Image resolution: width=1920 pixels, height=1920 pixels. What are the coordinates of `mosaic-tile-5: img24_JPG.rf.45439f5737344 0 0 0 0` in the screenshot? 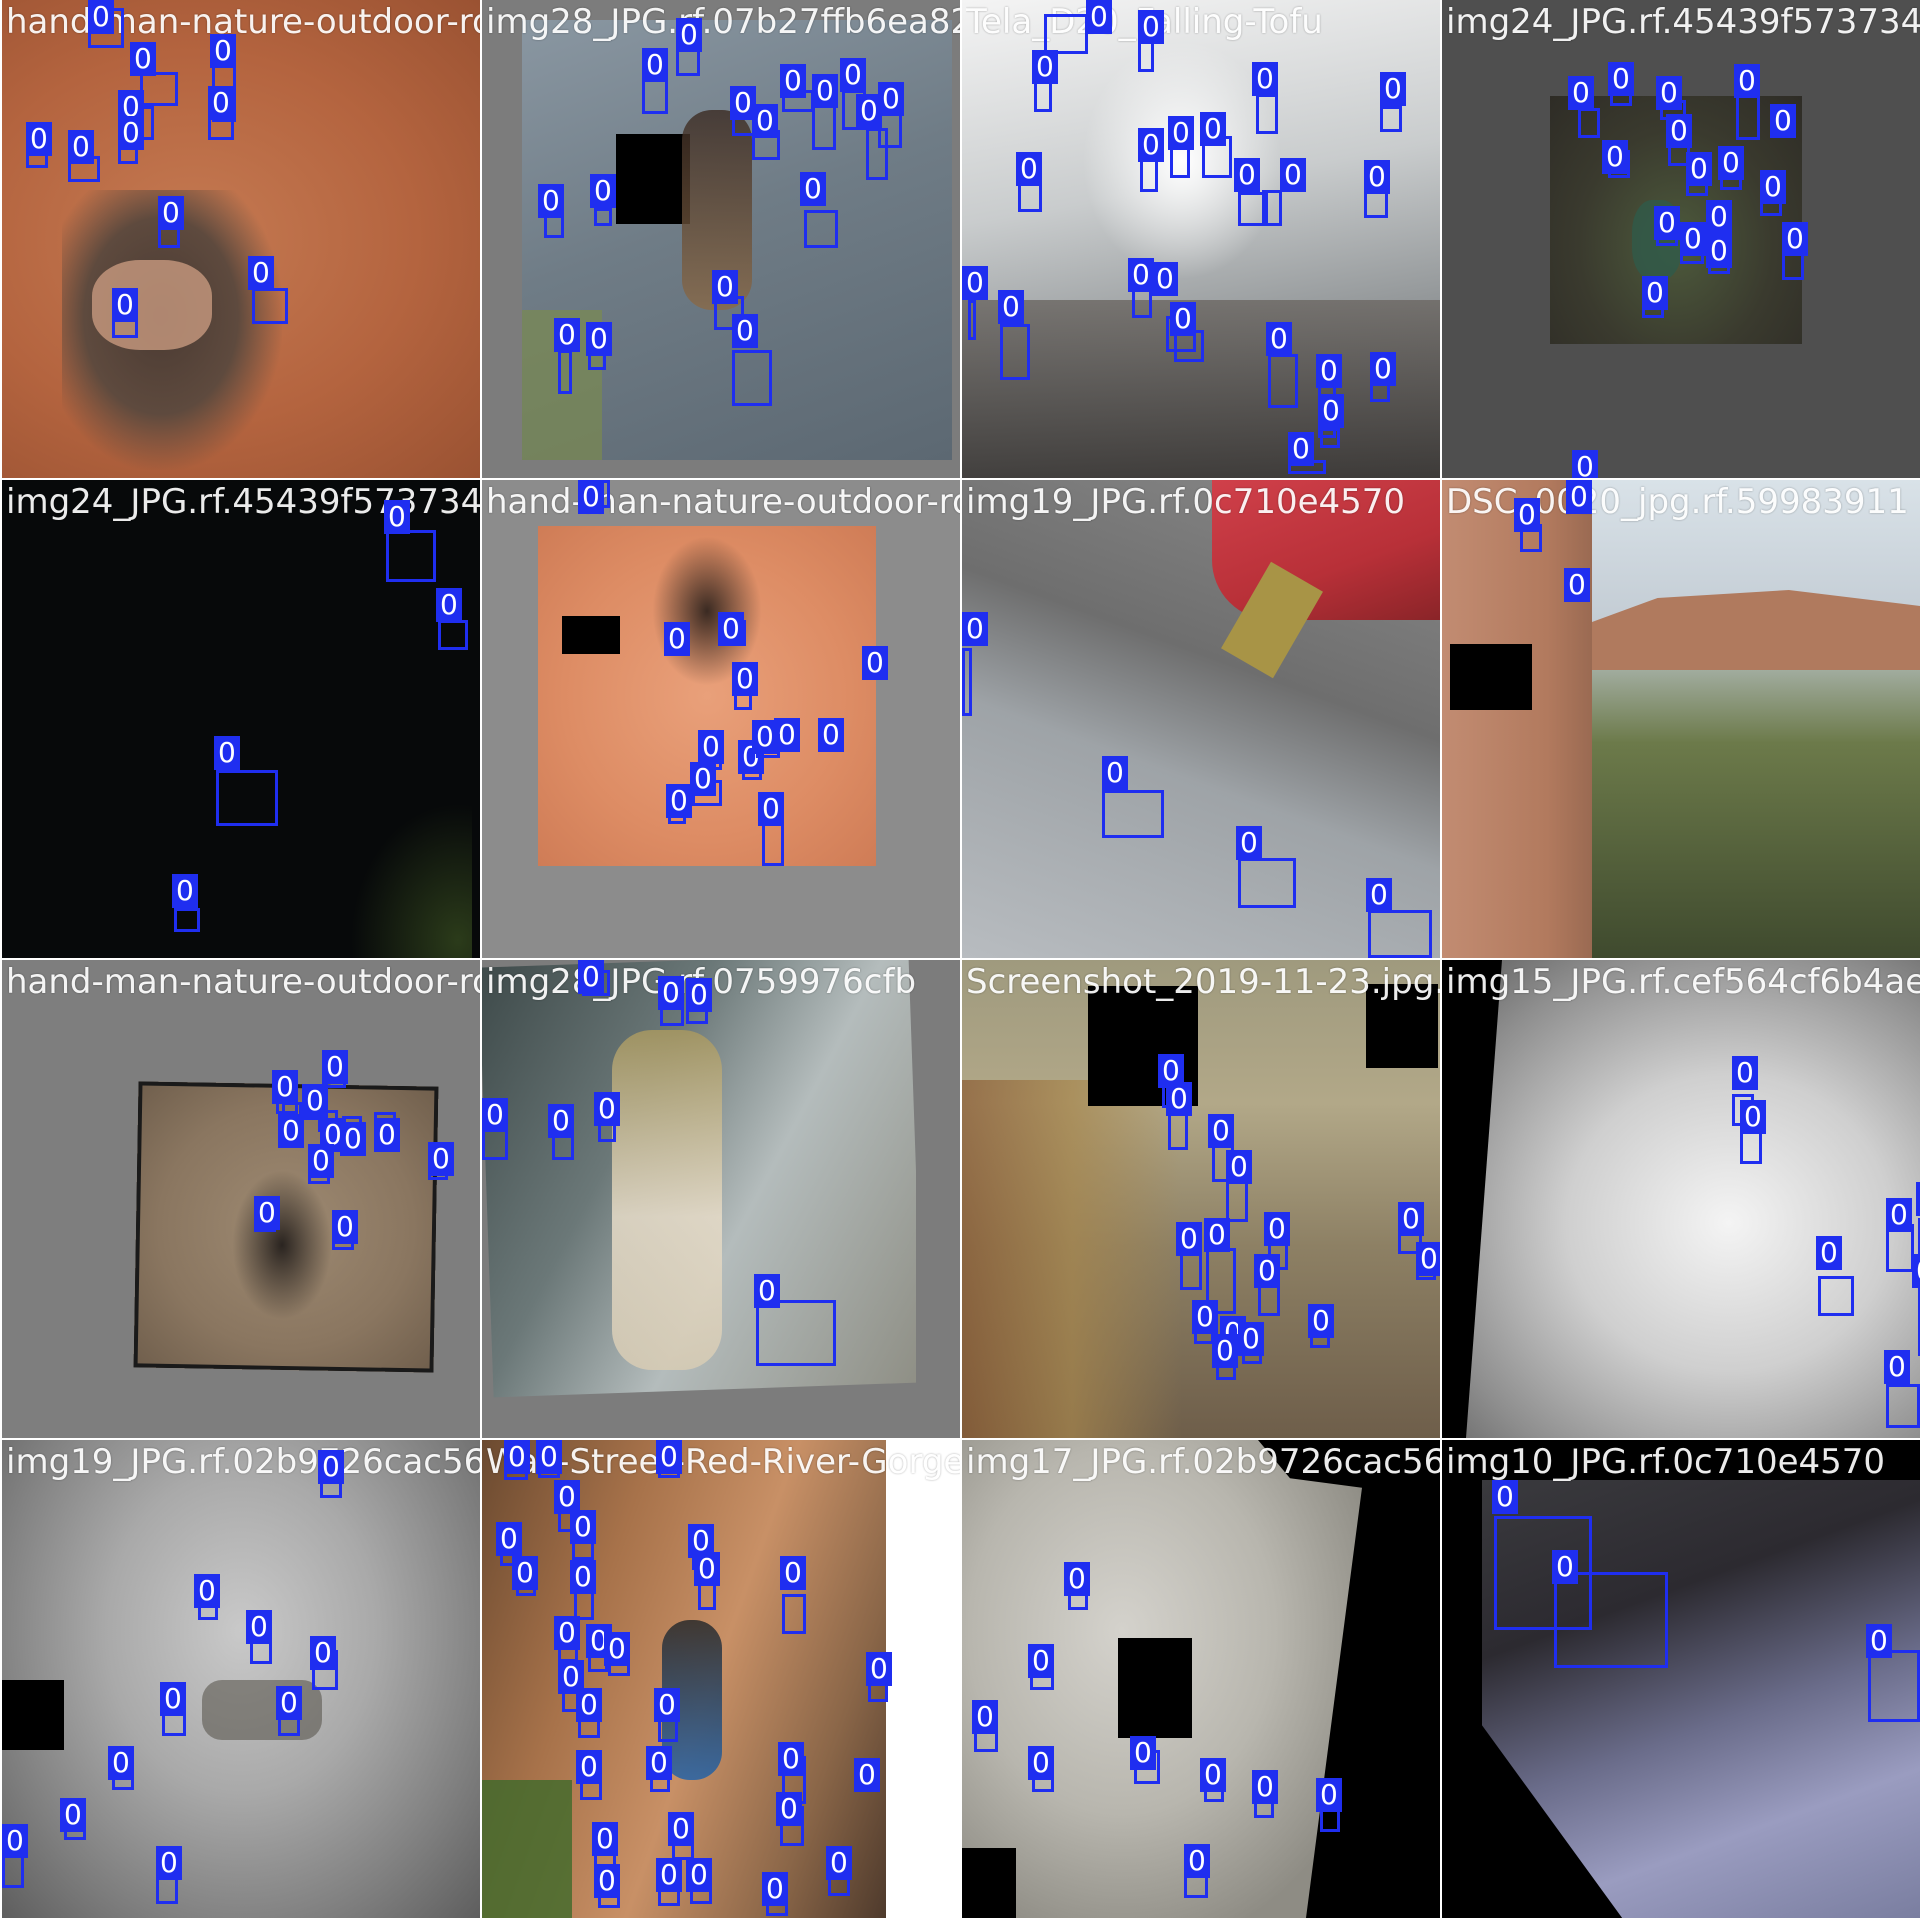 It's located at (241, 719).